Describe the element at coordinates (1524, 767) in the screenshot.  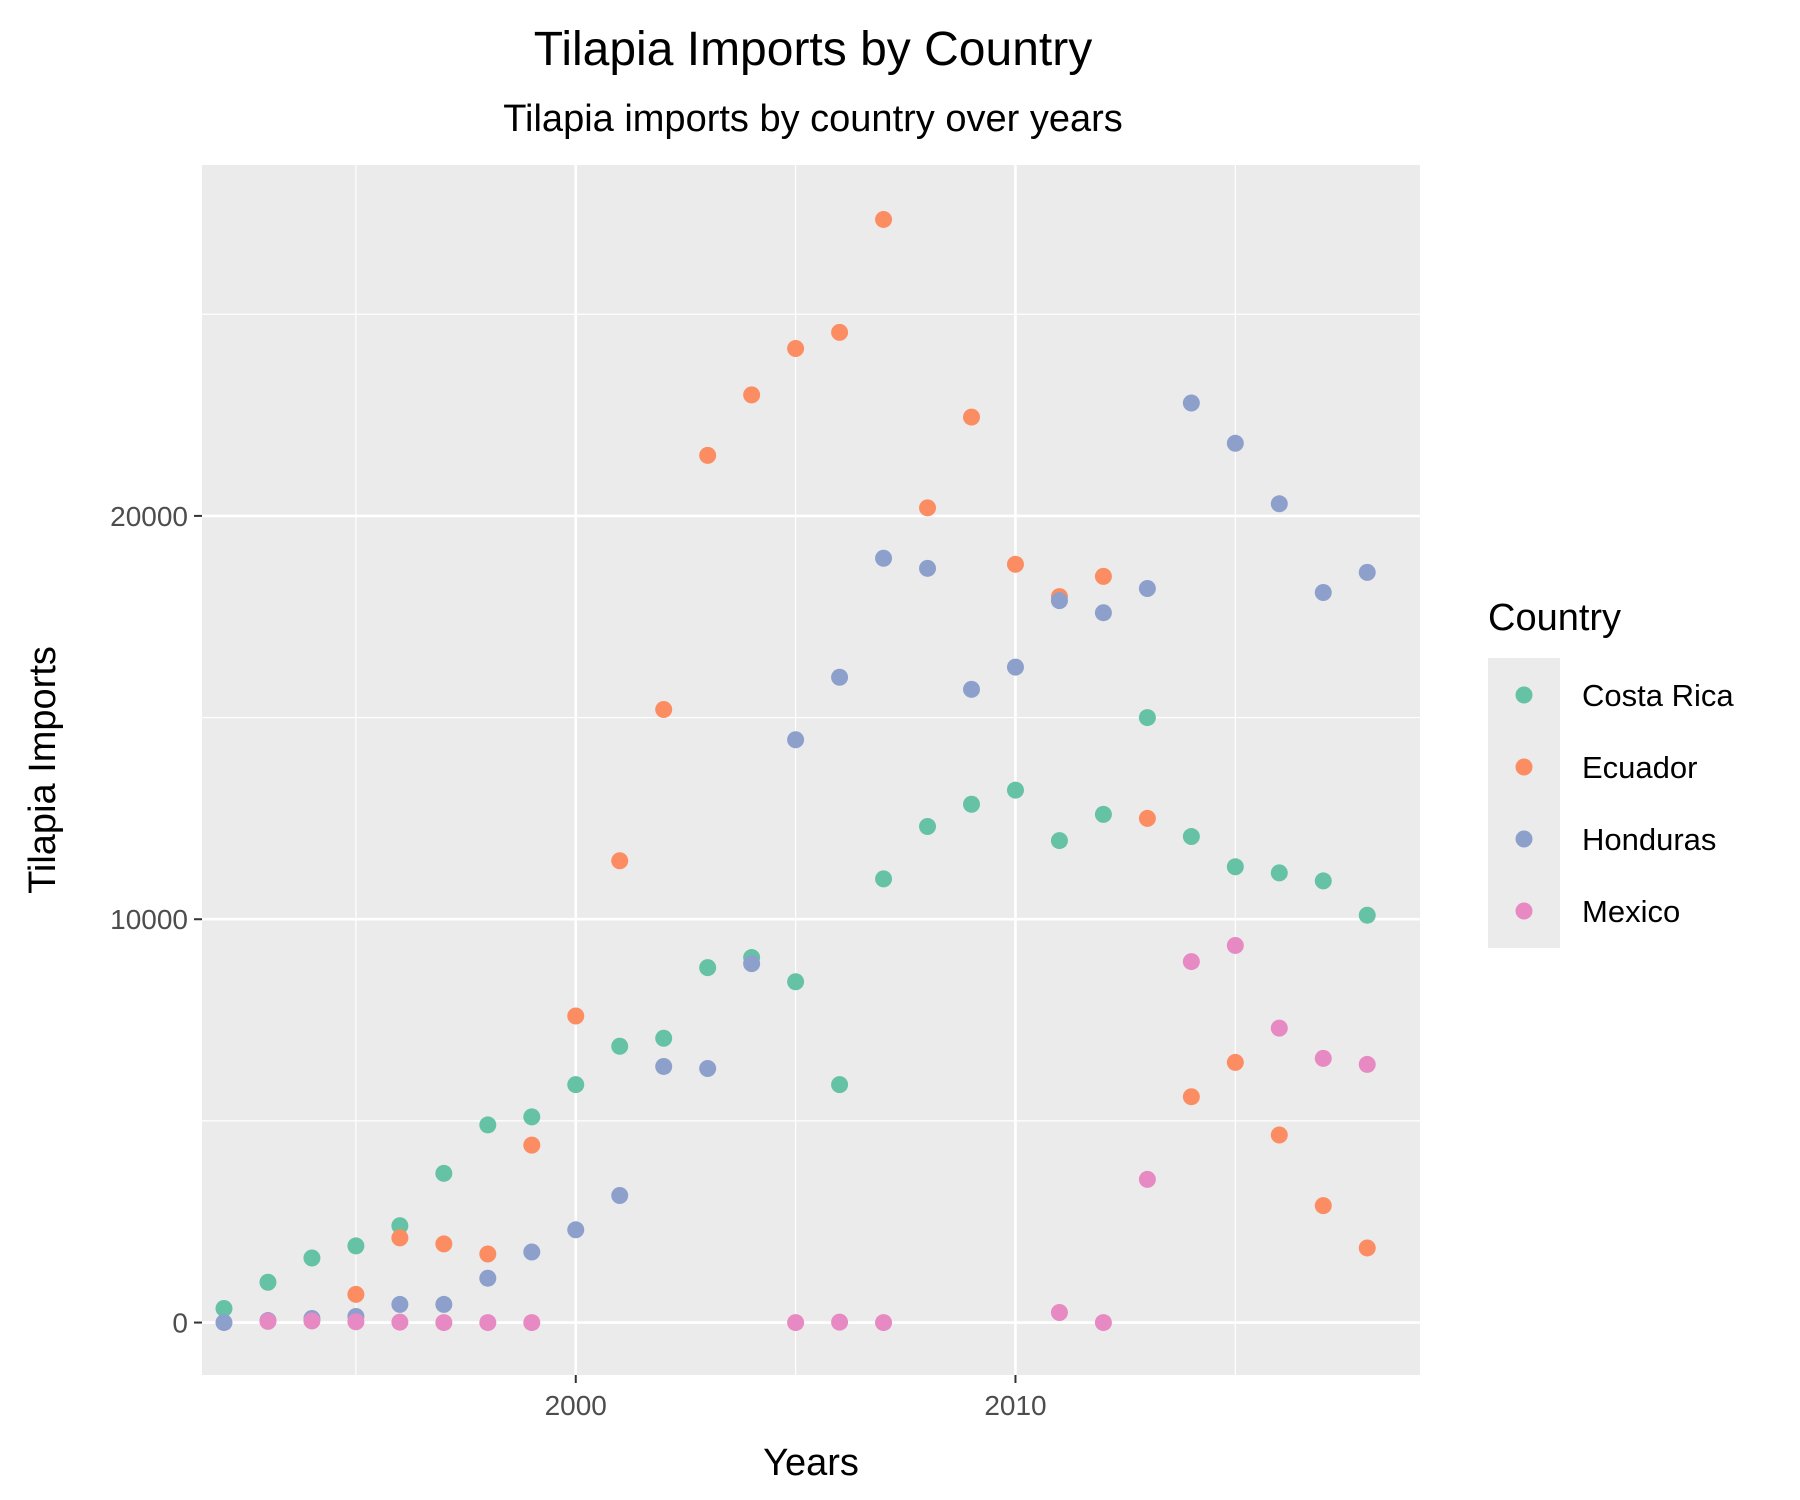
I see `legend-key-ecuador` at that location.